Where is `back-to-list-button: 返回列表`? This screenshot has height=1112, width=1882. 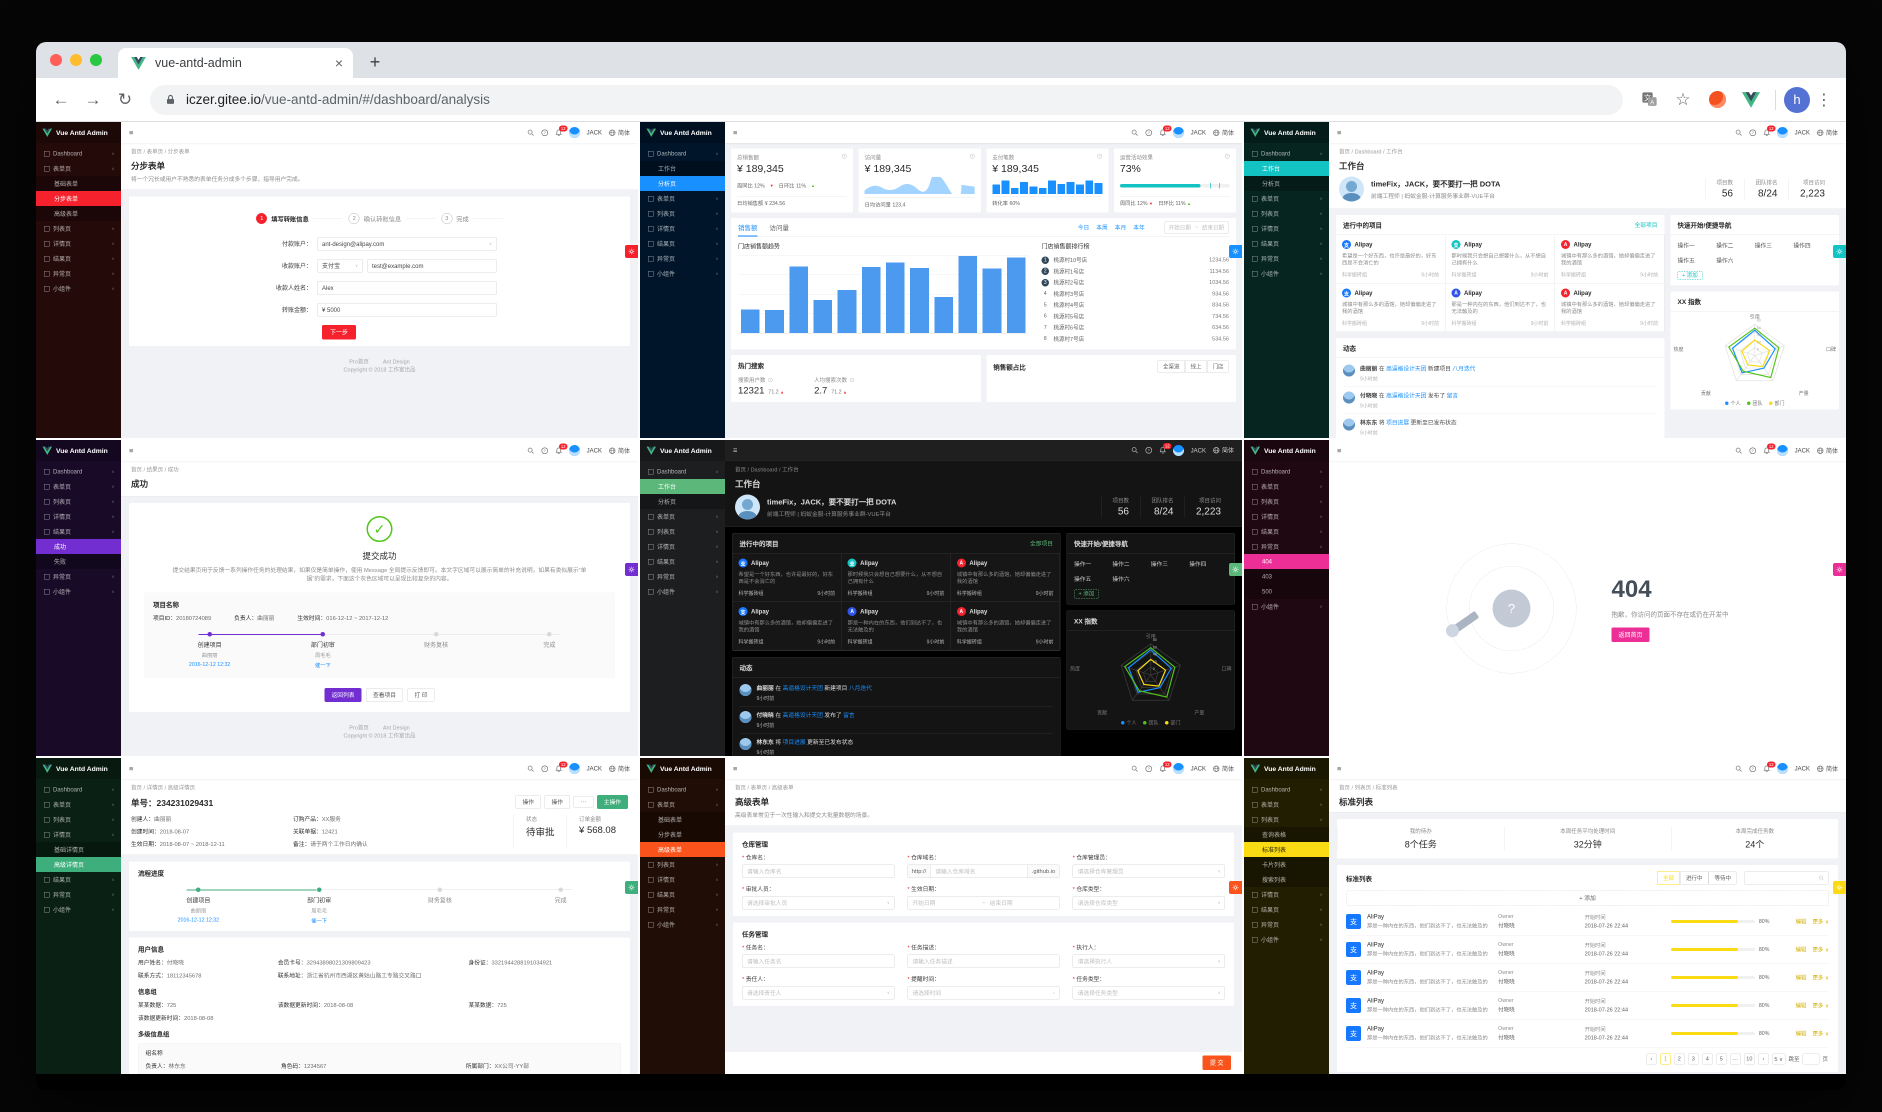 back-to-list-button: 返回列表 is located at coordinates (343, 695).